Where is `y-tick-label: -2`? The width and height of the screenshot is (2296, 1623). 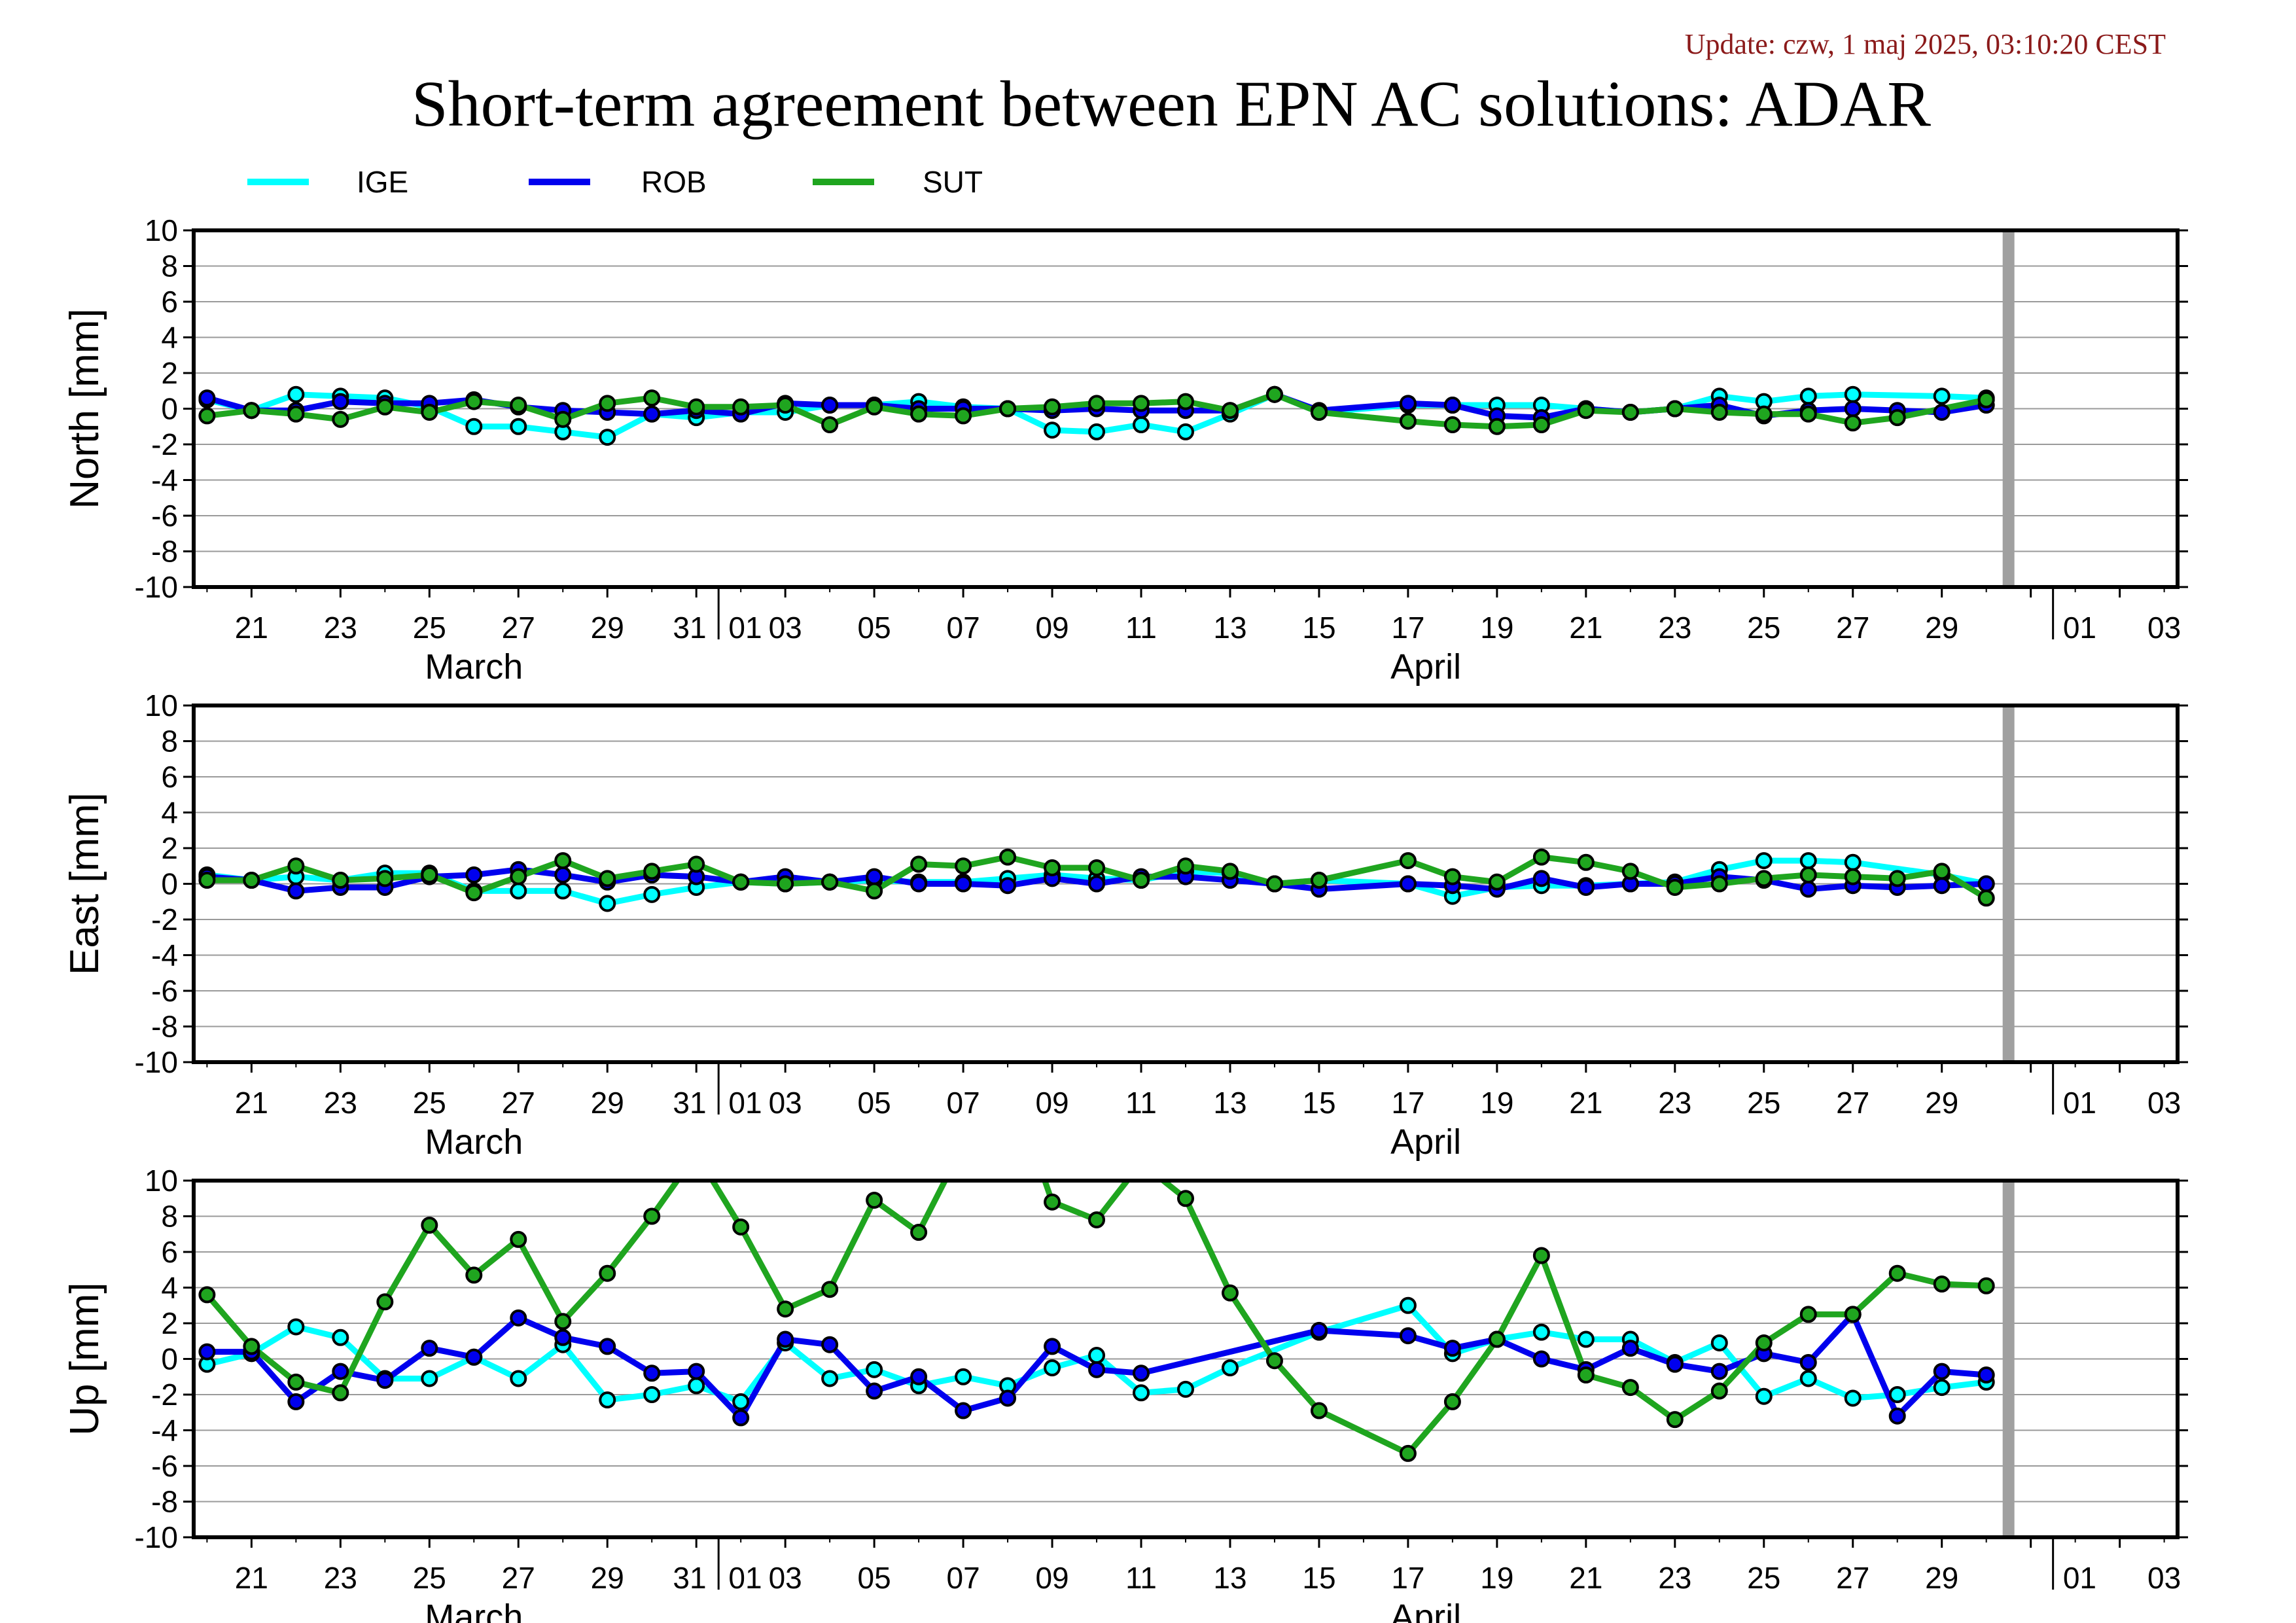 y-tick-label: -2 is located at coordinates (164, 444).